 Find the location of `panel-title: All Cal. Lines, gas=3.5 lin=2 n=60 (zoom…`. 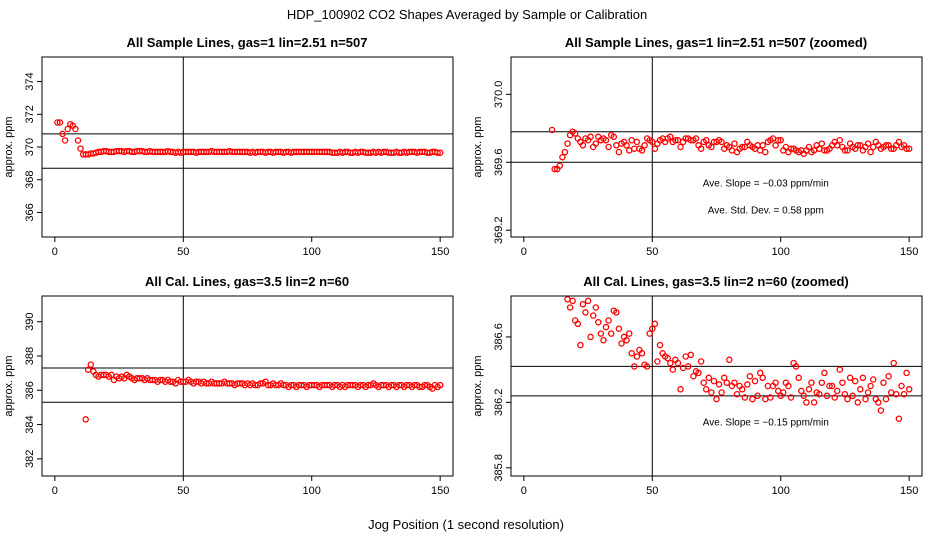

panel-title: All Cal. Lines, gas=3.5 lin=2 n=60 (zoom… is located at coordinates (716, 281).